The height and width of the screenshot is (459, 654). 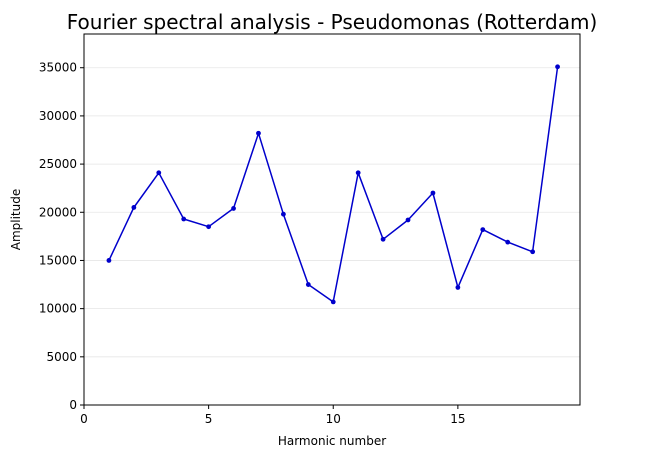 I want to click on x-tick-label-1: 5, so click(x=209, y=419).